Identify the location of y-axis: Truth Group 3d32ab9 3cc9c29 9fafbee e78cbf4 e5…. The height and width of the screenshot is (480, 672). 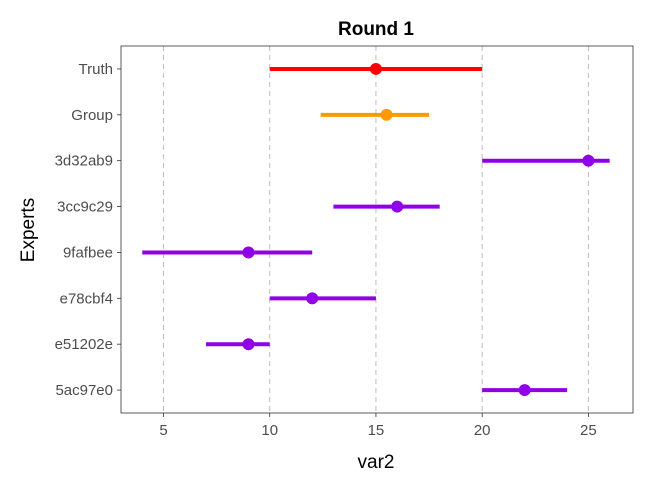
(88, 230).